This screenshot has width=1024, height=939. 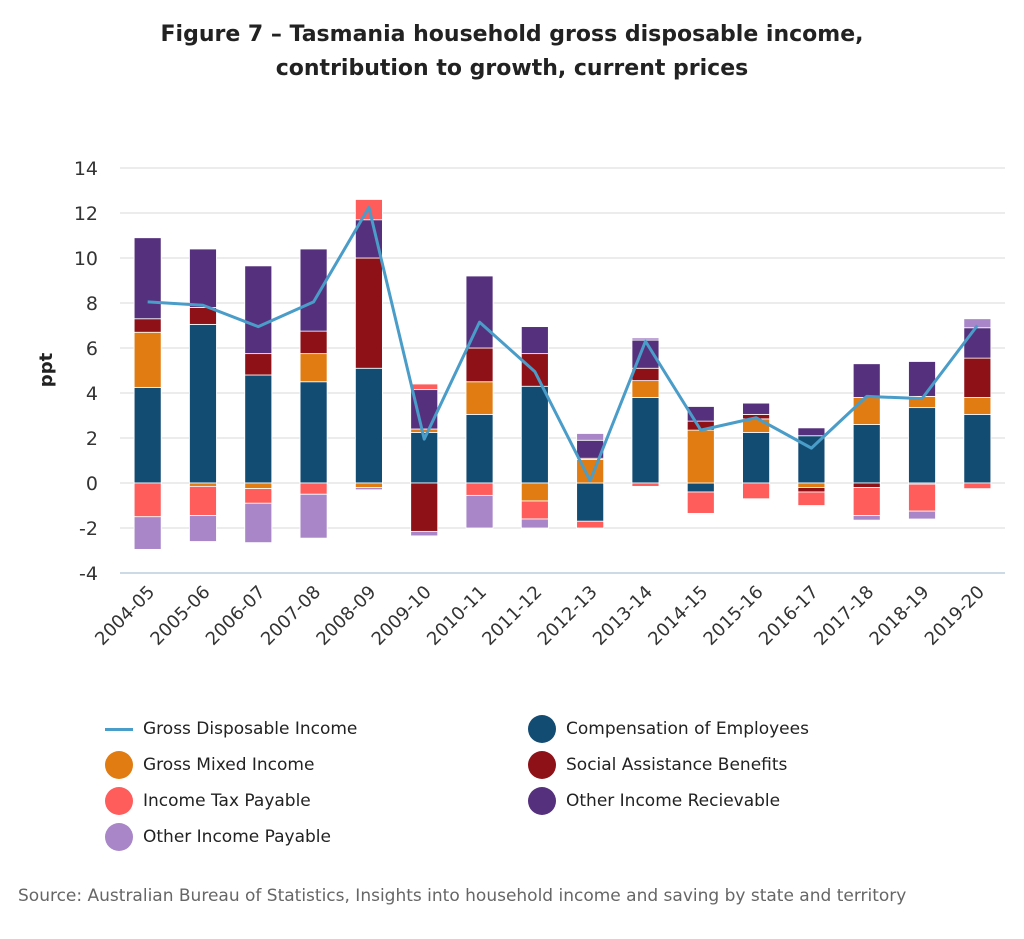 I want to click on x-tick-label: 2006-07, so click(x=236, y=616).